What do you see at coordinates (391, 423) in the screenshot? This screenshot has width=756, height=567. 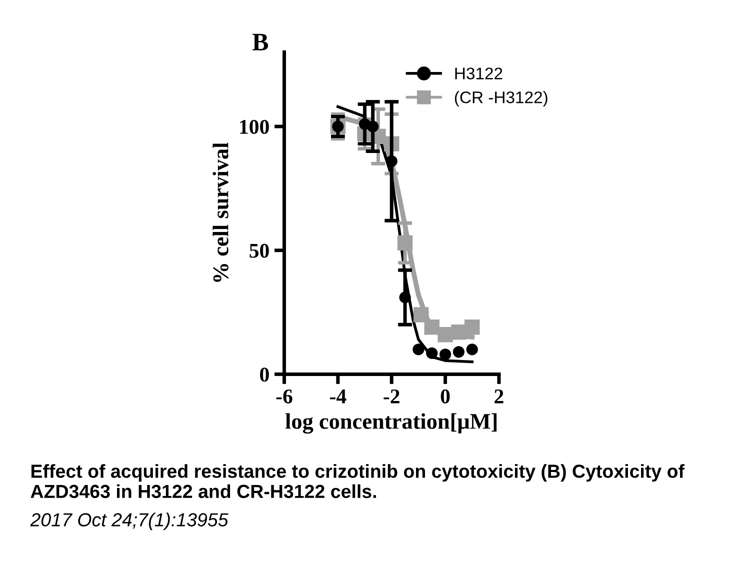 I see `x-axis-title: log concentration[μM]` at bounding box center [391, 423].